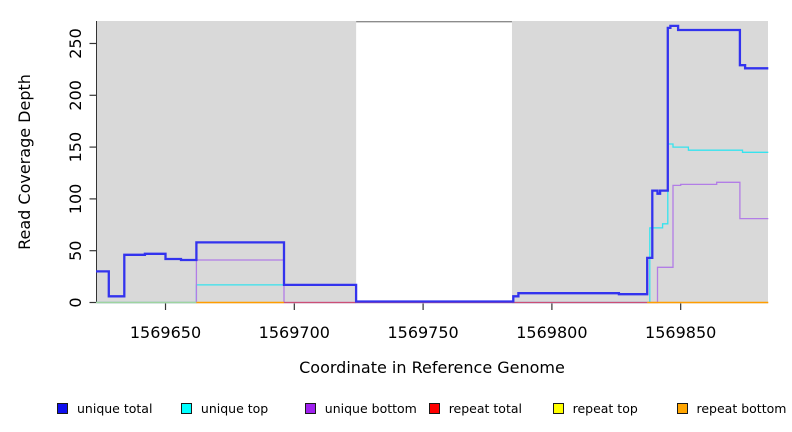  Describe the element at coordinates (605, 408) in the screenshot. I see `legend-label: repeat top` at that location.